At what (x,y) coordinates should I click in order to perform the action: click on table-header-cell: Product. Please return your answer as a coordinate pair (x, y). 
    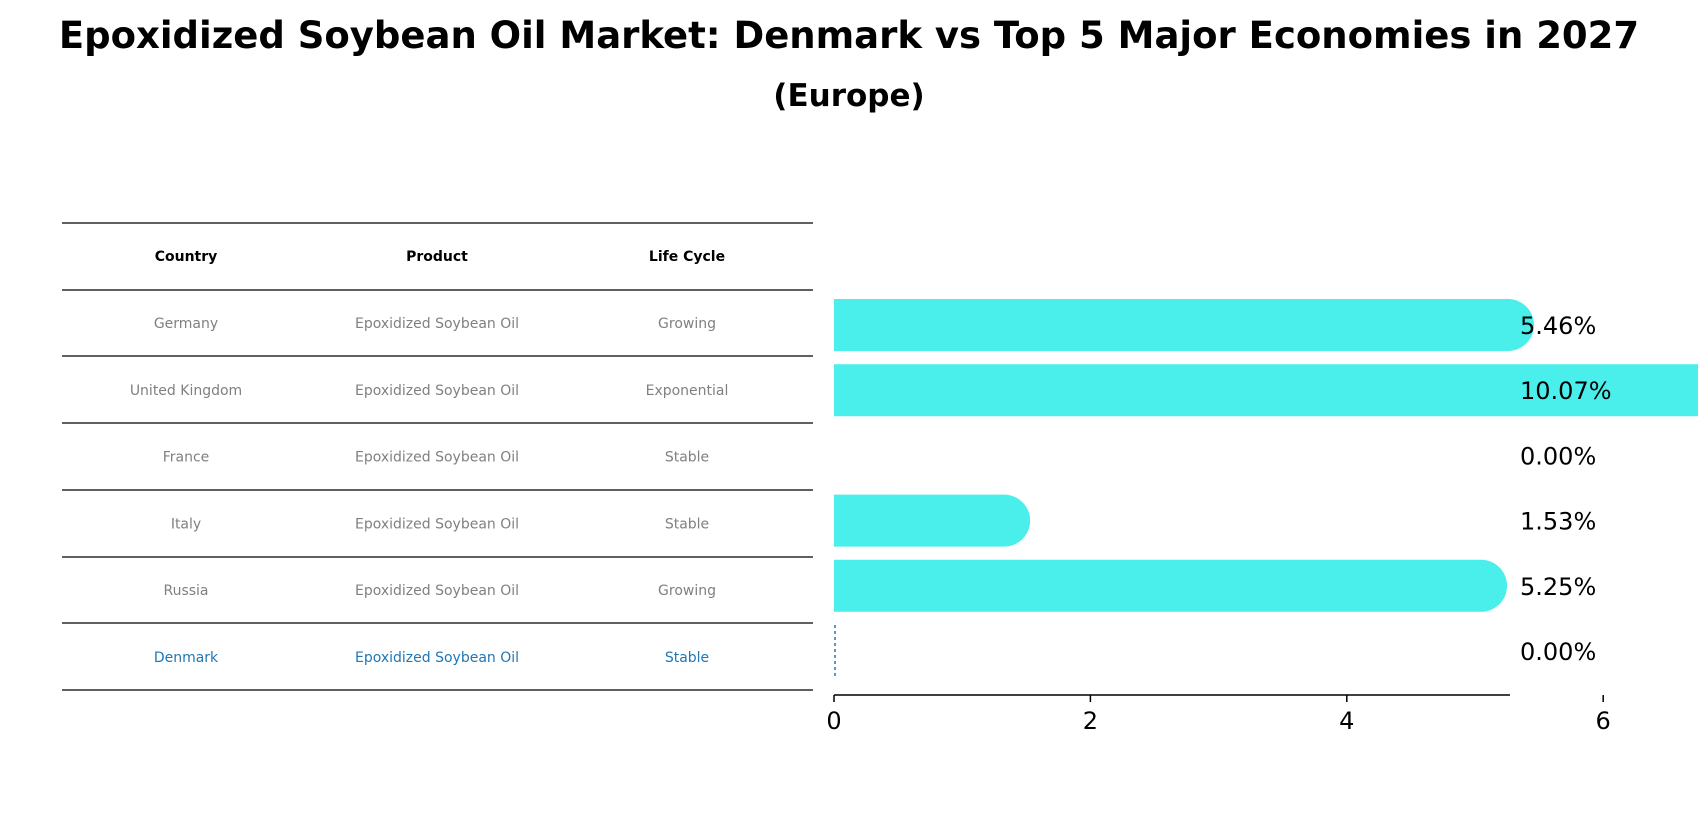
    Looking at the image, I should click on (437, 257).